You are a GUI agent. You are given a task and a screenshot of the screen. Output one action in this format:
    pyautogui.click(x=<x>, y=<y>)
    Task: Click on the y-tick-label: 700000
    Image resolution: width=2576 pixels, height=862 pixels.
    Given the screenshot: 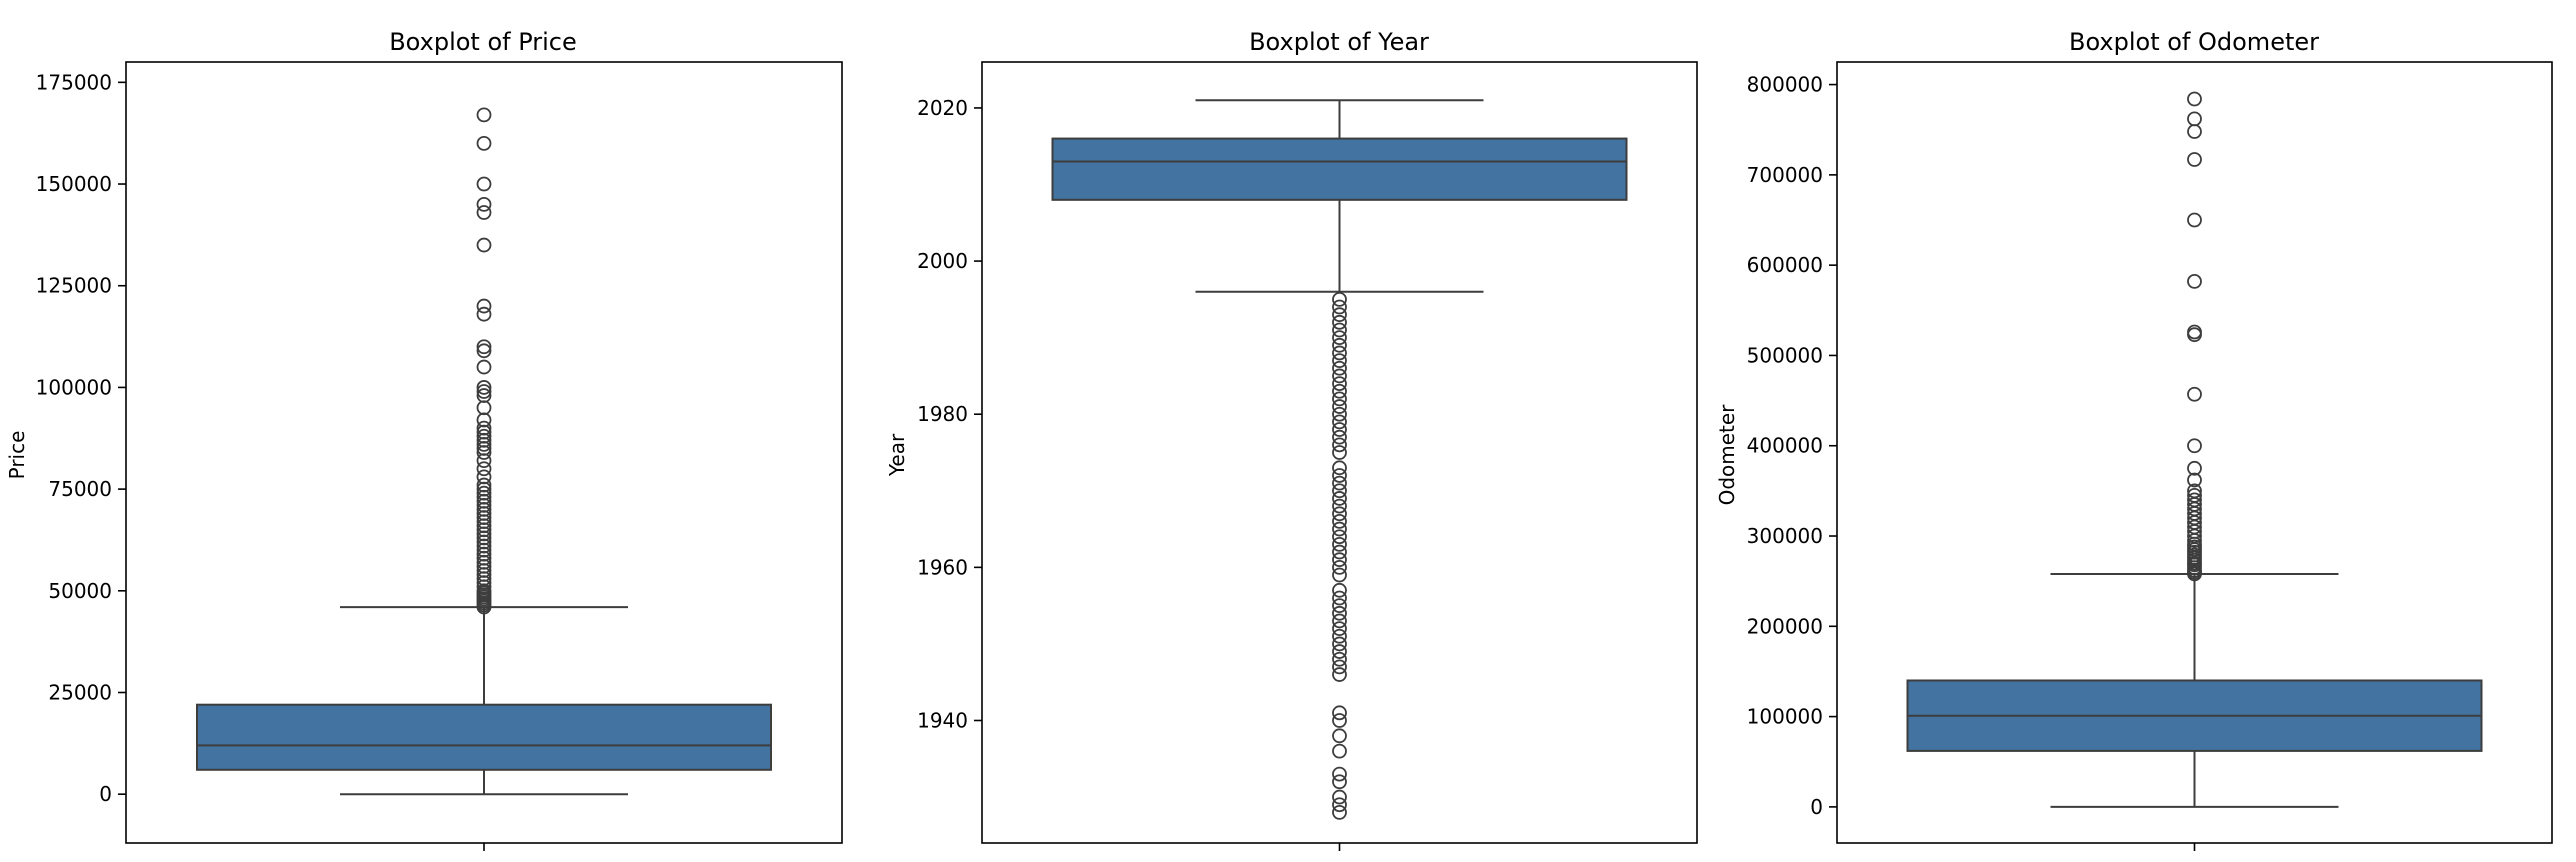 What is the action you would take?
    pyautogui.click(x=1785, y=175)
    